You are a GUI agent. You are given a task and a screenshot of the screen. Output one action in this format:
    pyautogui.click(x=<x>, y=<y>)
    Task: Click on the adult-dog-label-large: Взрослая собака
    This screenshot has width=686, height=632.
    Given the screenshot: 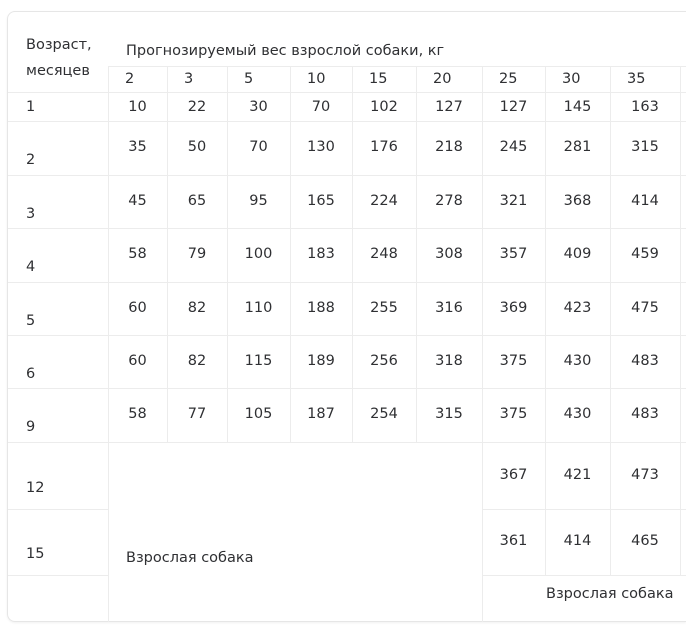 What is the action you would take?
    pyautogui.click(x=610, y=594)
    